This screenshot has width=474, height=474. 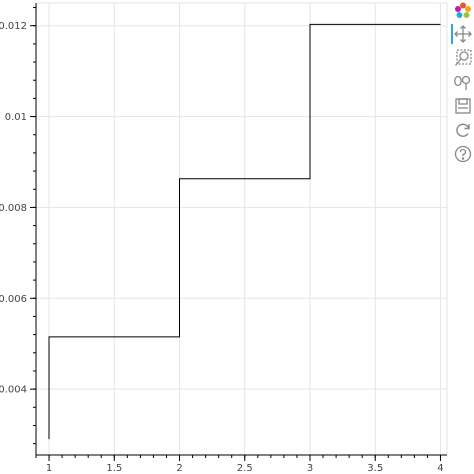 I want to click on help-icon, so click(x=463, y=154).